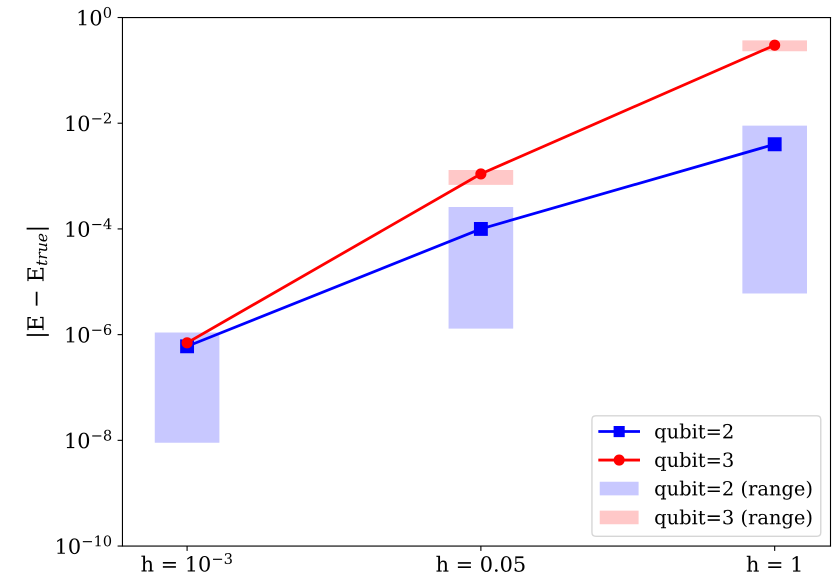 This screenshot has height=584, width=833. Describe the element at coordinates (89, 333) in the screenshot. I see `y-tick-label: 10$^{−6}$` at that location.